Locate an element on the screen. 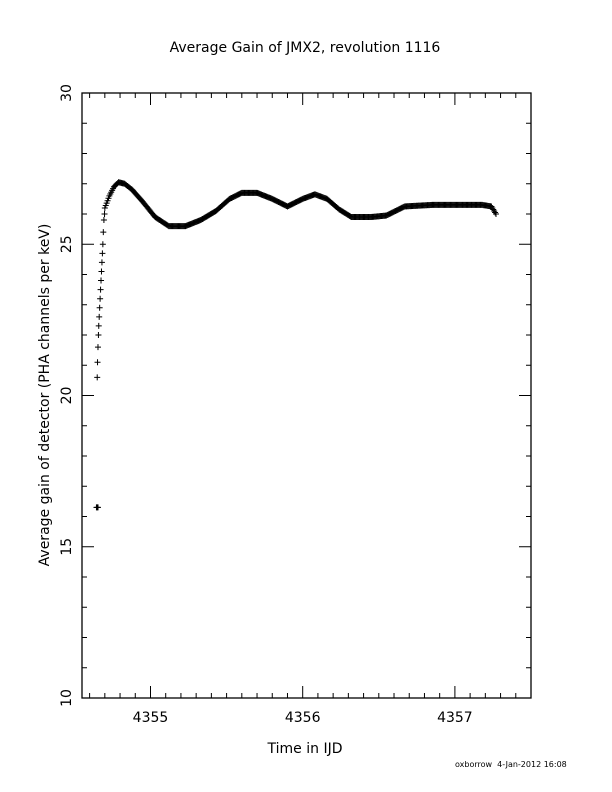  y-tick-label: 15 is located at coordinates (67, 547).